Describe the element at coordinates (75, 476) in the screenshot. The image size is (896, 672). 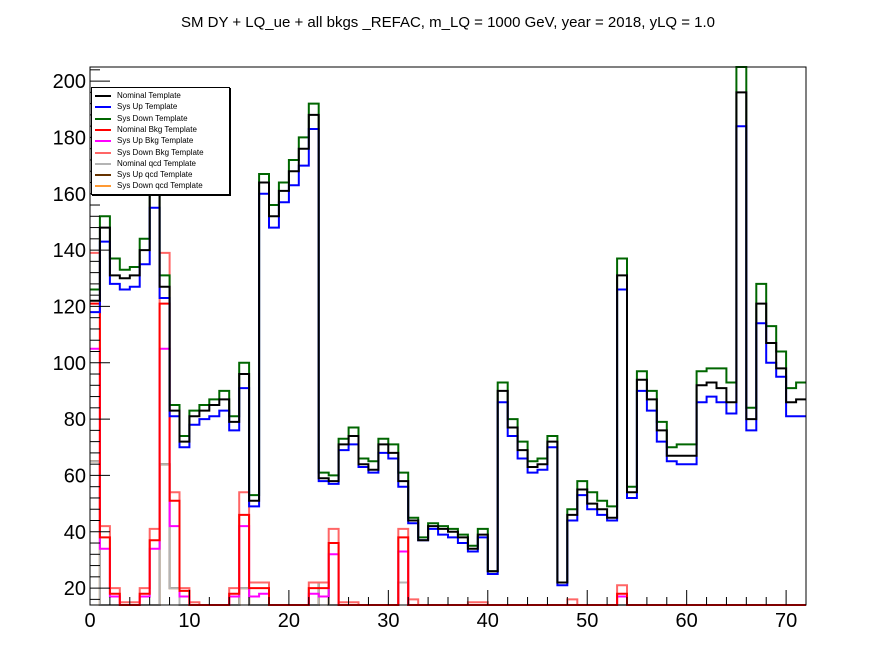
I see `y-tick-label: 60` at that location.